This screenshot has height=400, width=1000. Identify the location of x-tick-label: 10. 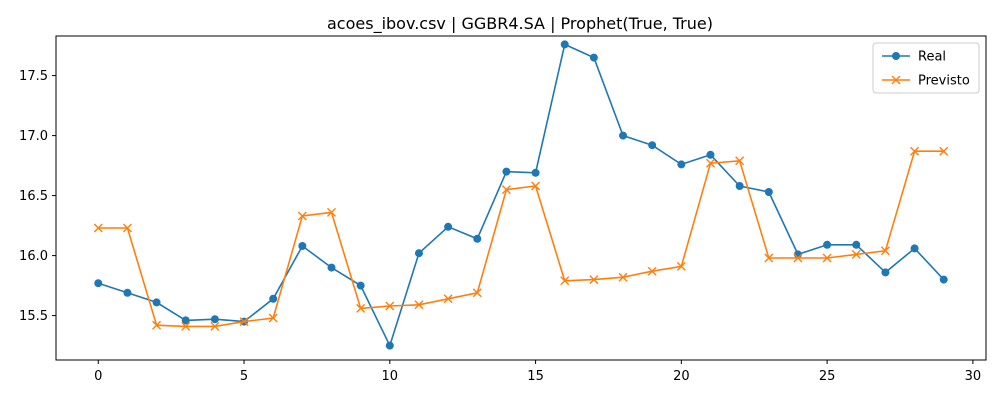
(390, 376).